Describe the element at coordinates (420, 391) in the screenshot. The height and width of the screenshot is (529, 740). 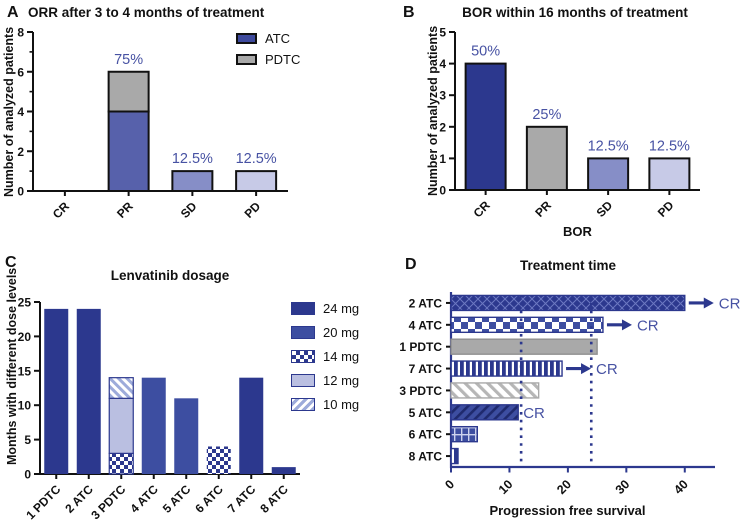
I see `patient-label: 3 PDTC` at that location.